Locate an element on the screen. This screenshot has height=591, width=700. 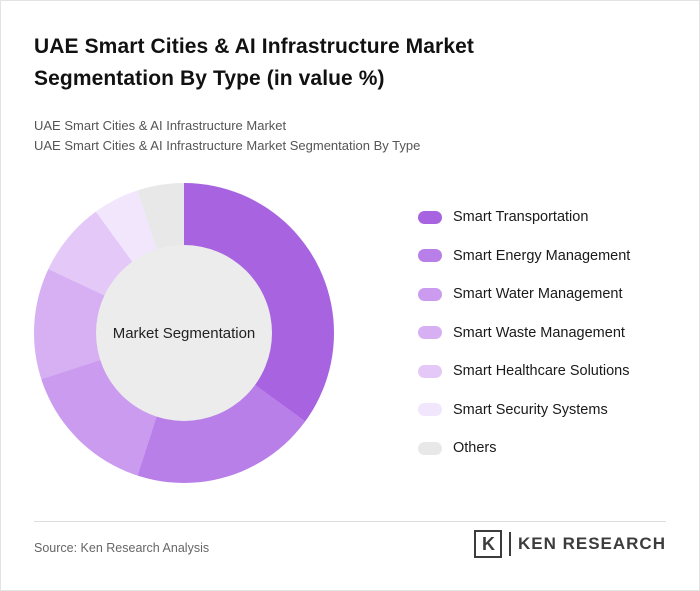
ken-logo-k-icon: K is located at coordinates (488, 544).